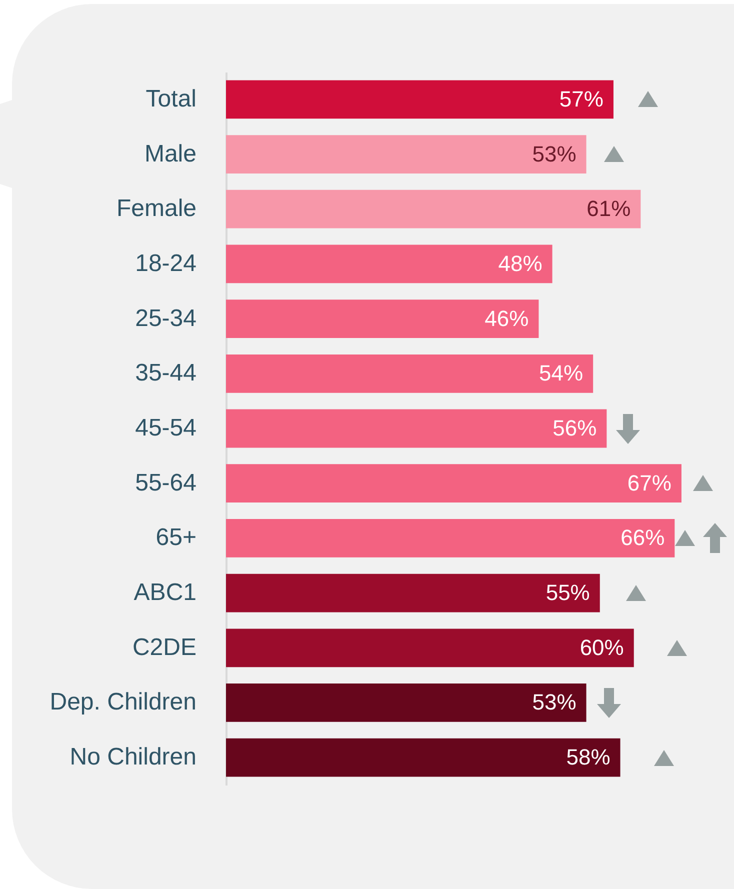  Describe the element at coordinates (176, 538) in the screenshot. I see `y-tick-label: 65+` at that location.